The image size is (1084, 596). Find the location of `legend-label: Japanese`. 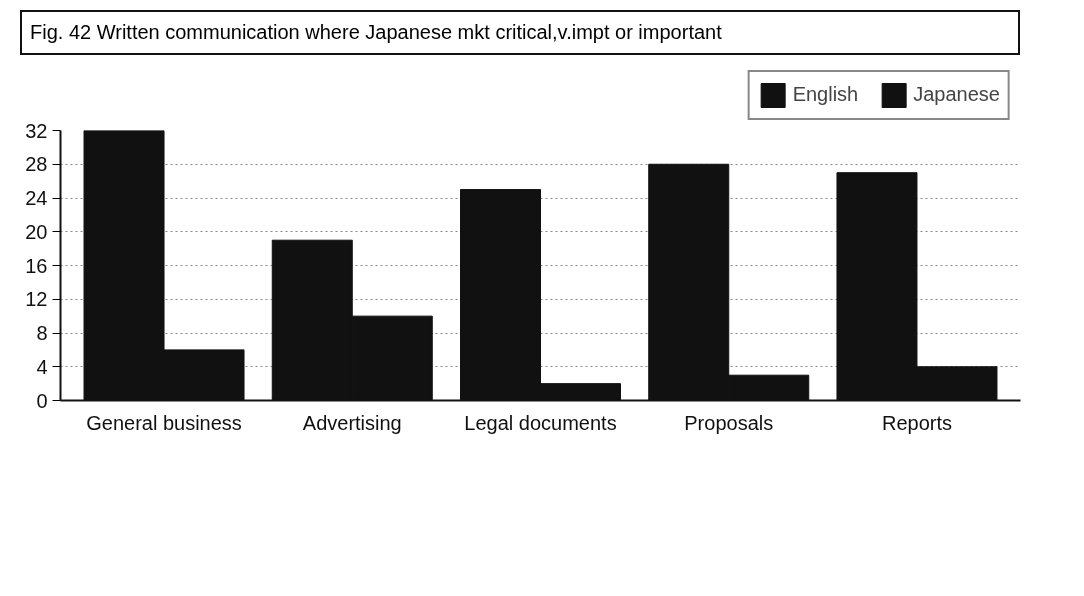

legend-label: Japanese is located at coordinates (956, 95).